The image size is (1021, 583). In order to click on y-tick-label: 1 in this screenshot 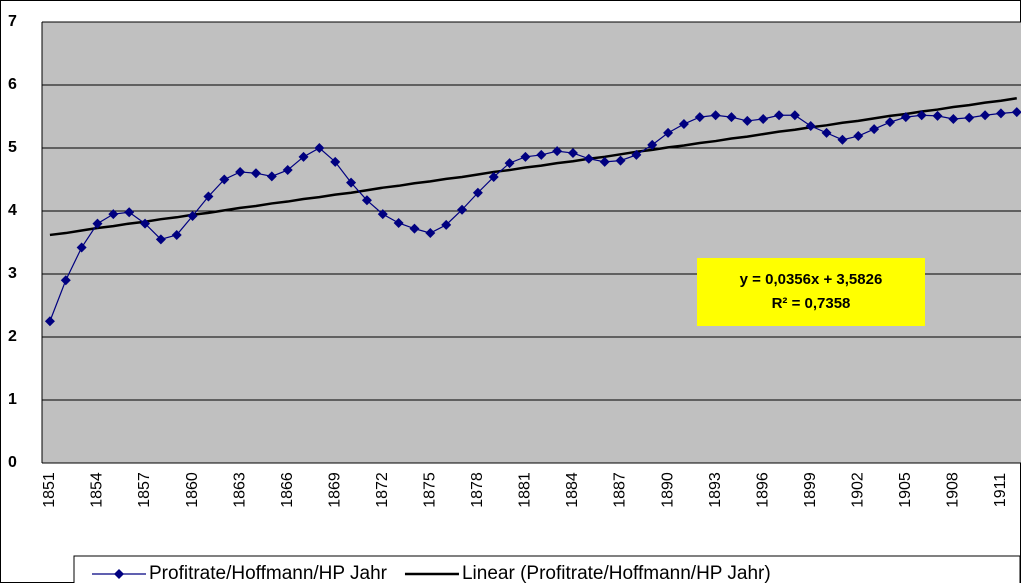, I will do `click(12, 399)`.